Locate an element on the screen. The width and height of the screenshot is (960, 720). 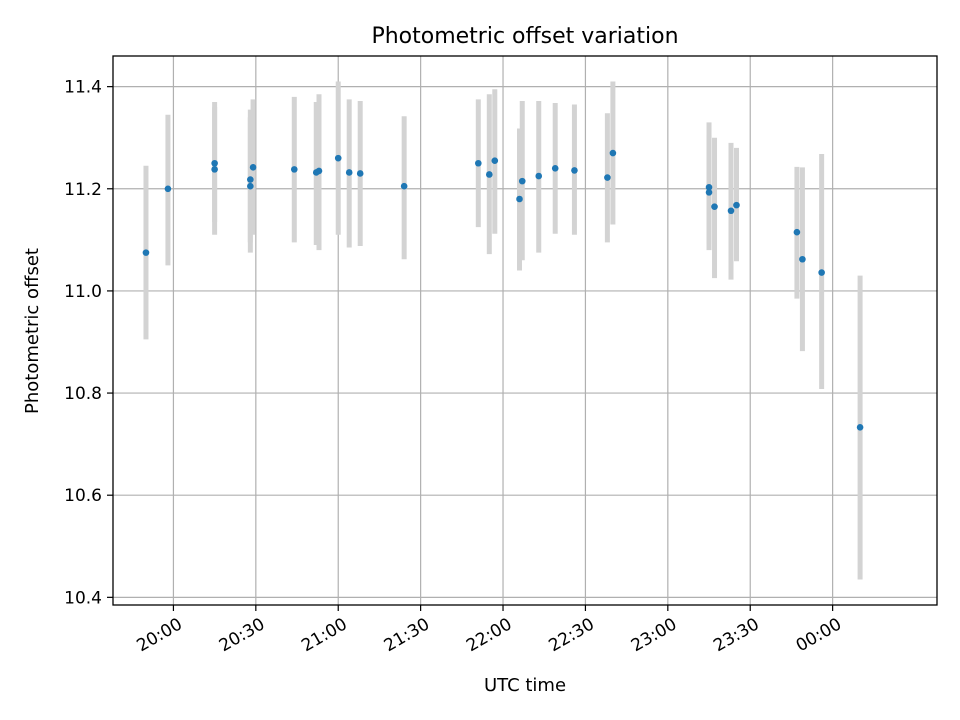
y-axis: 10.4 10.6 10.8 11.0 11.2 11.4 is located at coordinates (88, 343).